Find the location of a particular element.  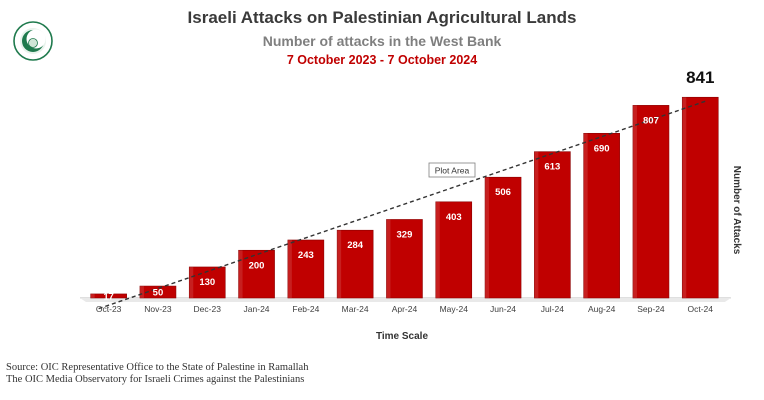

data-label: 403 is located at coordinates (454, 217).